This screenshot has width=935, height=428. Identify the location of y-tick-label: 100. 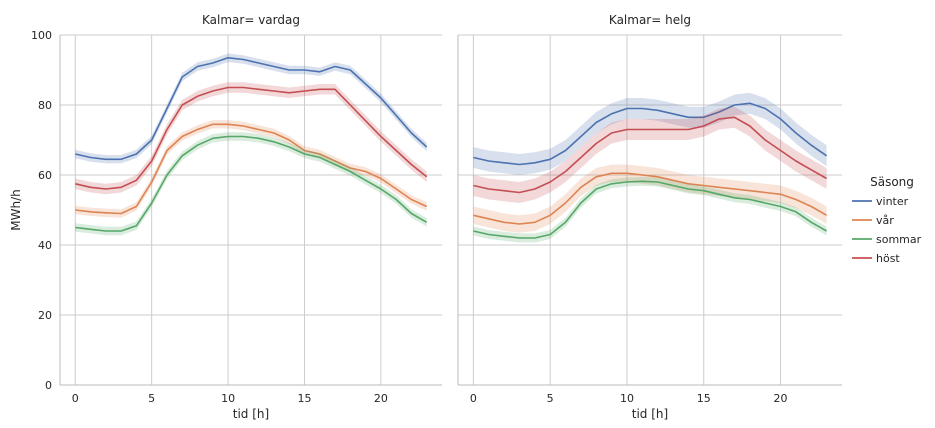
(41, 35).